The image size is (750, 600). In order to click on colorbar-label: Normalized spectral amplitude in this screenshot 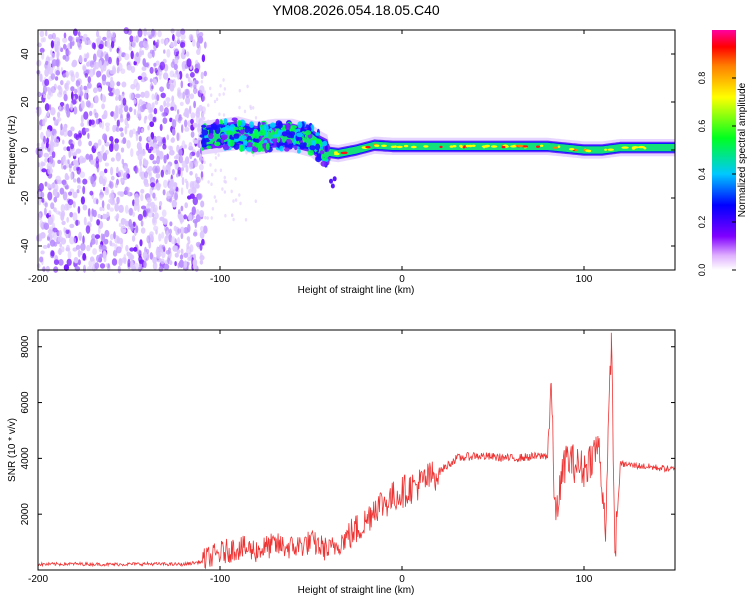, I will do `click(742, 149)`.